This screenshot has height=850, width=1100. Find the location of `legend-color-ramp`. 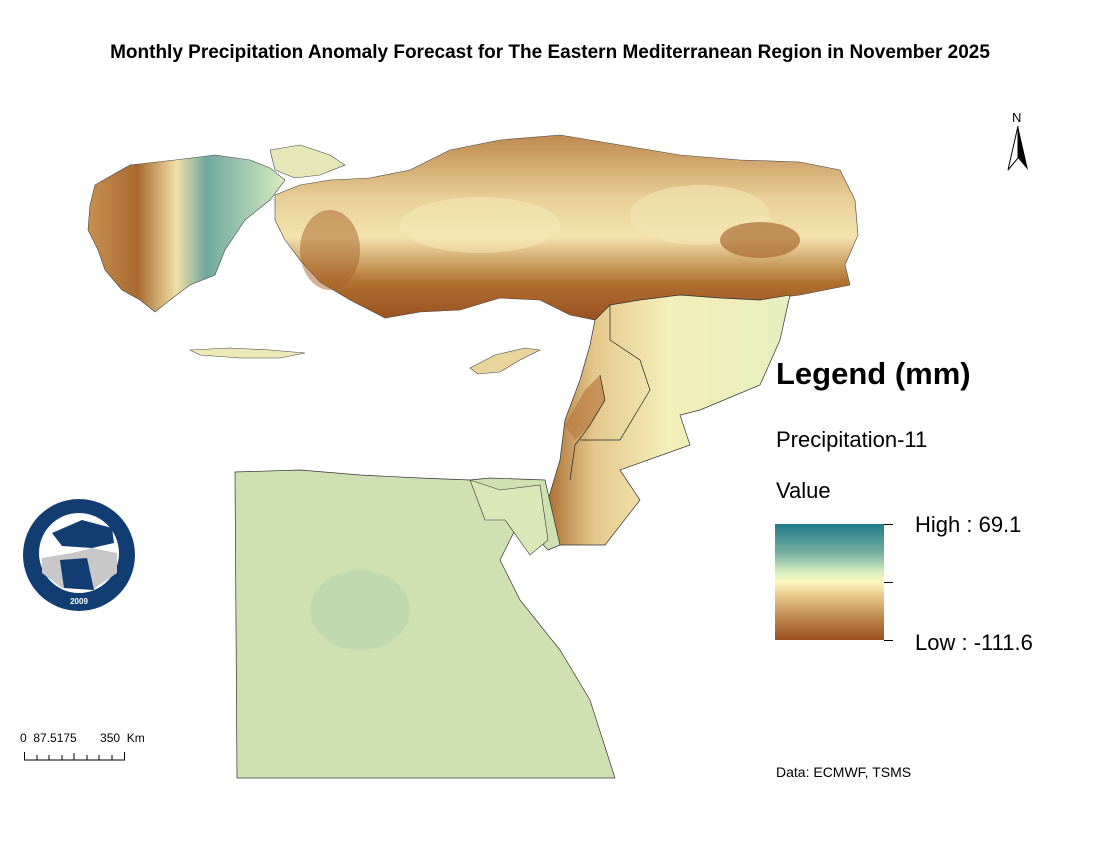

legend-color-ramp is located at coordinates (829, 582).